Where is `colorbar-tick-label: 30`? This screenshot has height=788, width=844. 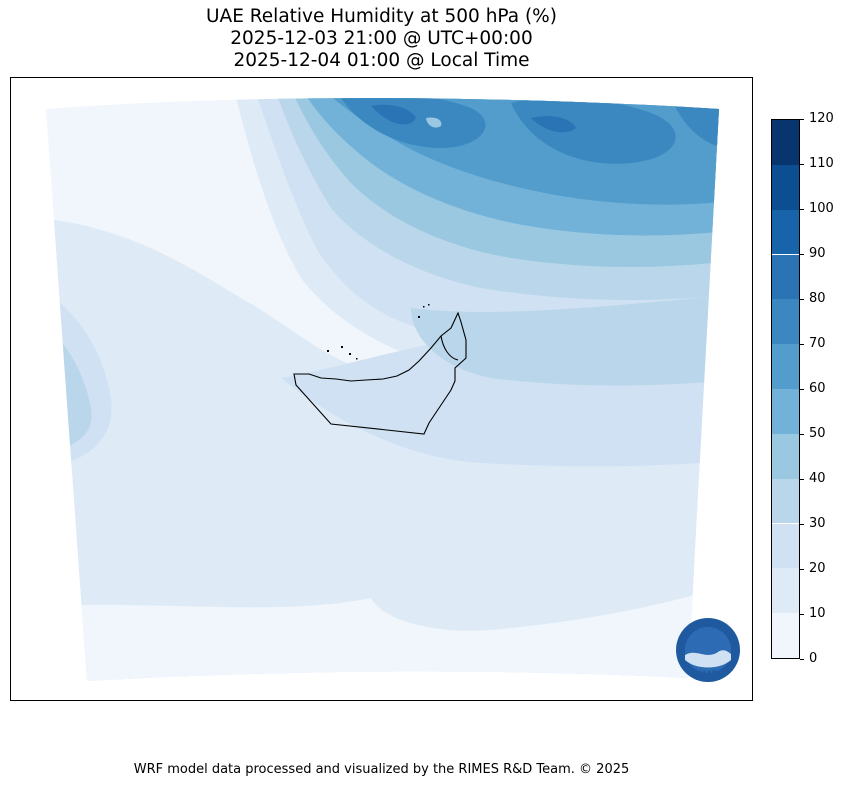
colorbar-tick-label: 30 is located at coordinates (817, 523).